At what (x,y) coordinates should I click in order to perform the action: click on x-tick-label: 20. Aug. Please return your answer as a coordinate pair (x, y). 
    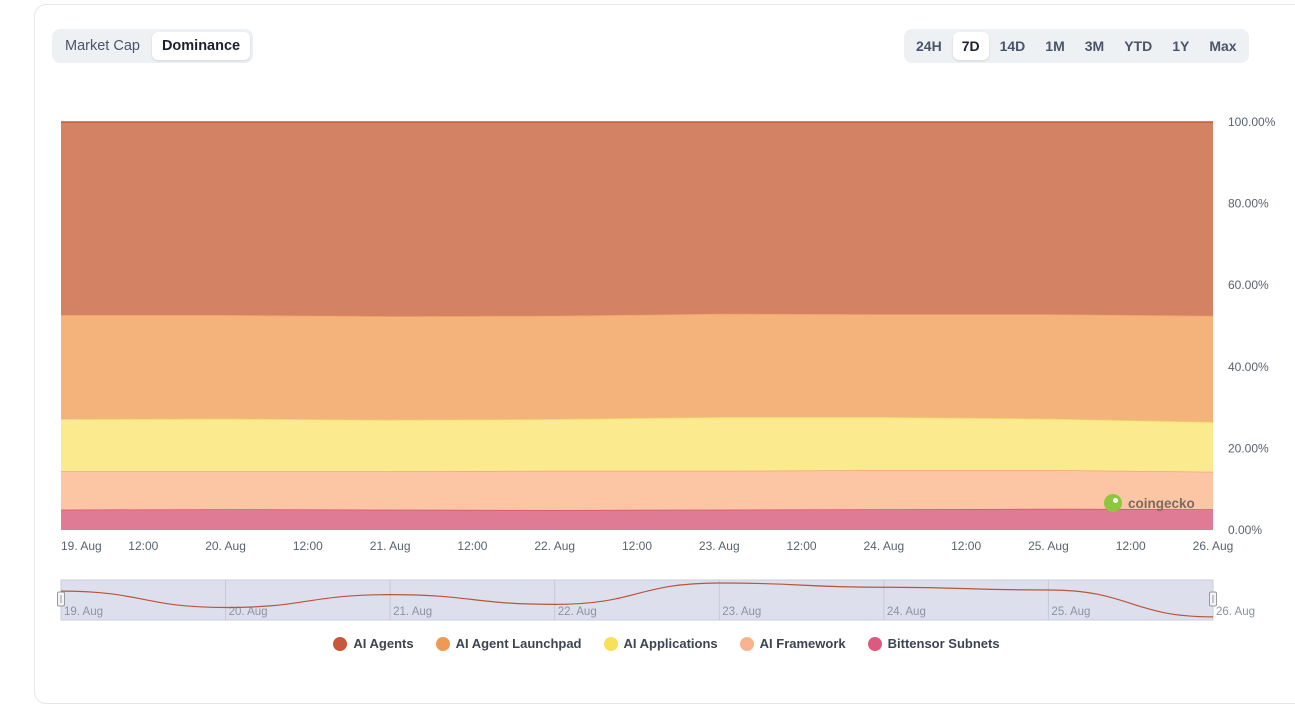
    Looking at the image, I should click on (225, 546).